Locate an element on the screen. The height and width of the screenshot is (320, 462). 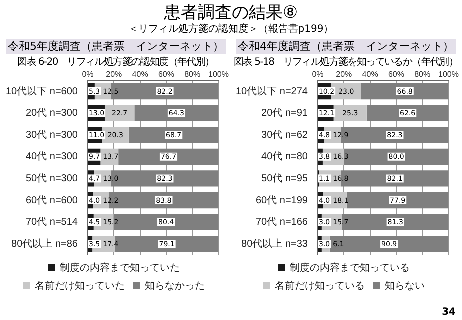
y-tick-label: 80代以上 n=33 is located at coordinates (275, 244).